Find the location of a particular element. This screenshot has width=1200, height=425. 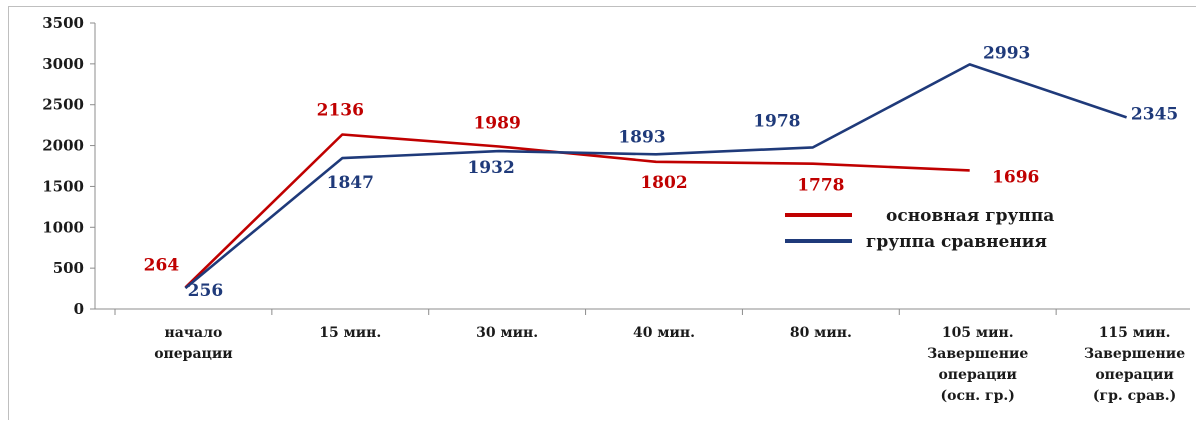

data-label: 1847 is located at coordinates (350, 183).